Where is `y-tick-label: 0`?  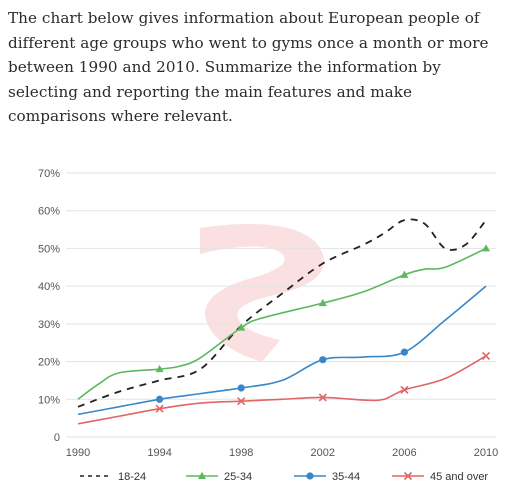 y-tick-label: 0 is located at coordinates (57, 438).